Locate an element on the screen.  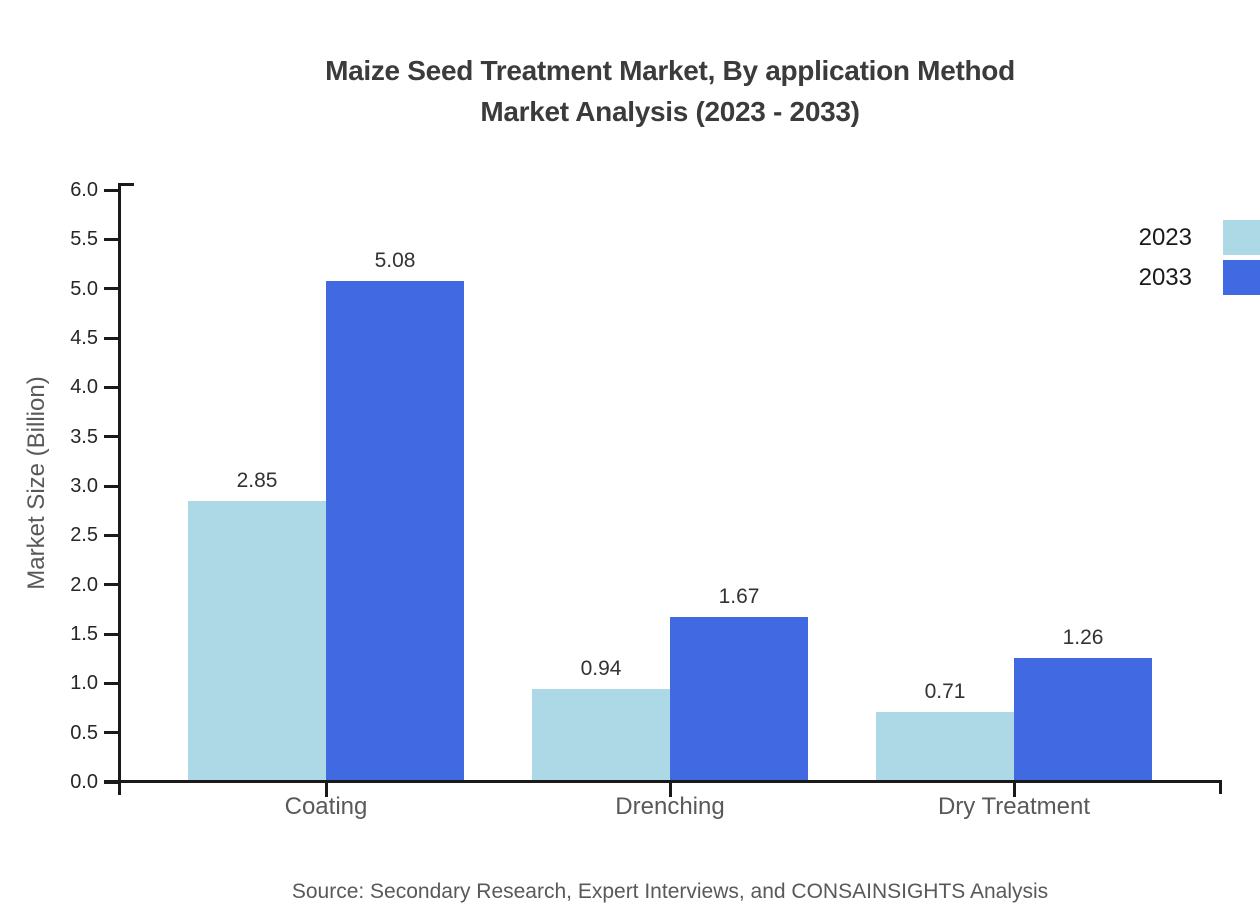
bar-2033-coating is located at coordinates (395, 531).